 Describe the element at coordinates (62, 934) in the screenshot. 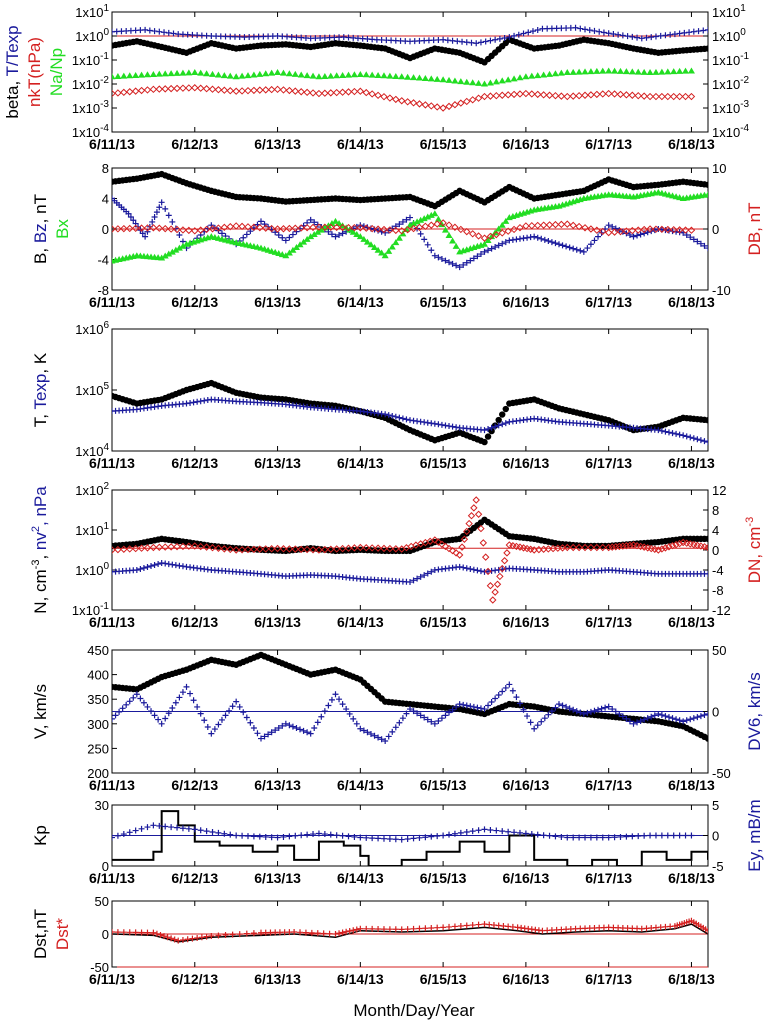

I see `y-axis-title-2: Dst*` at that location.